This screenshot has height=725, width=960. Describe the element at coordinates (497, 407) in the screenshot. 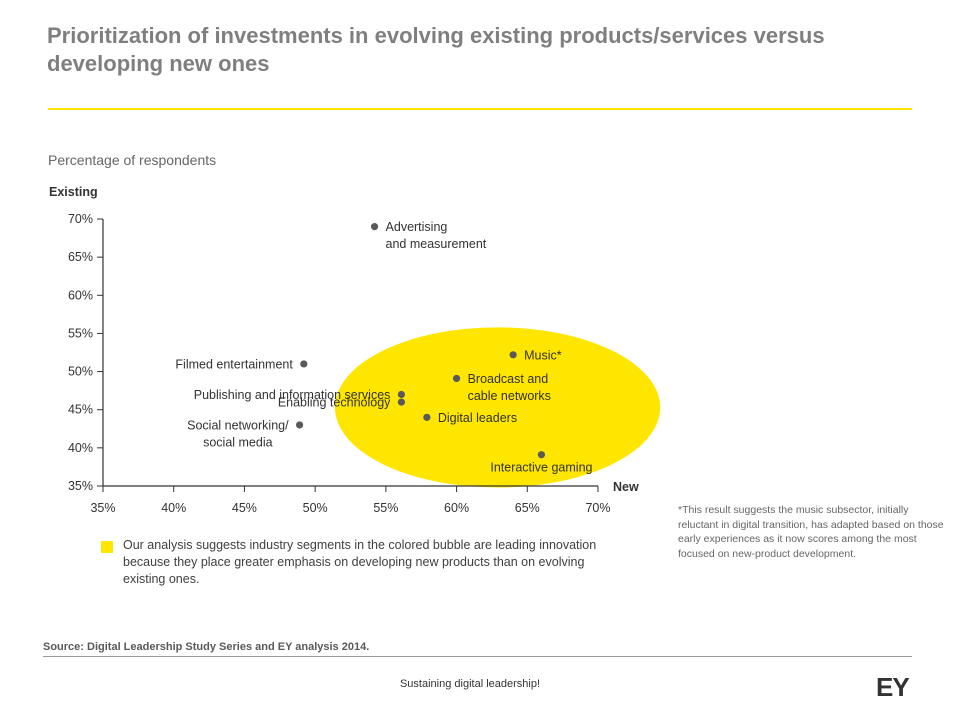

I see `innovation-bubble` at that location.